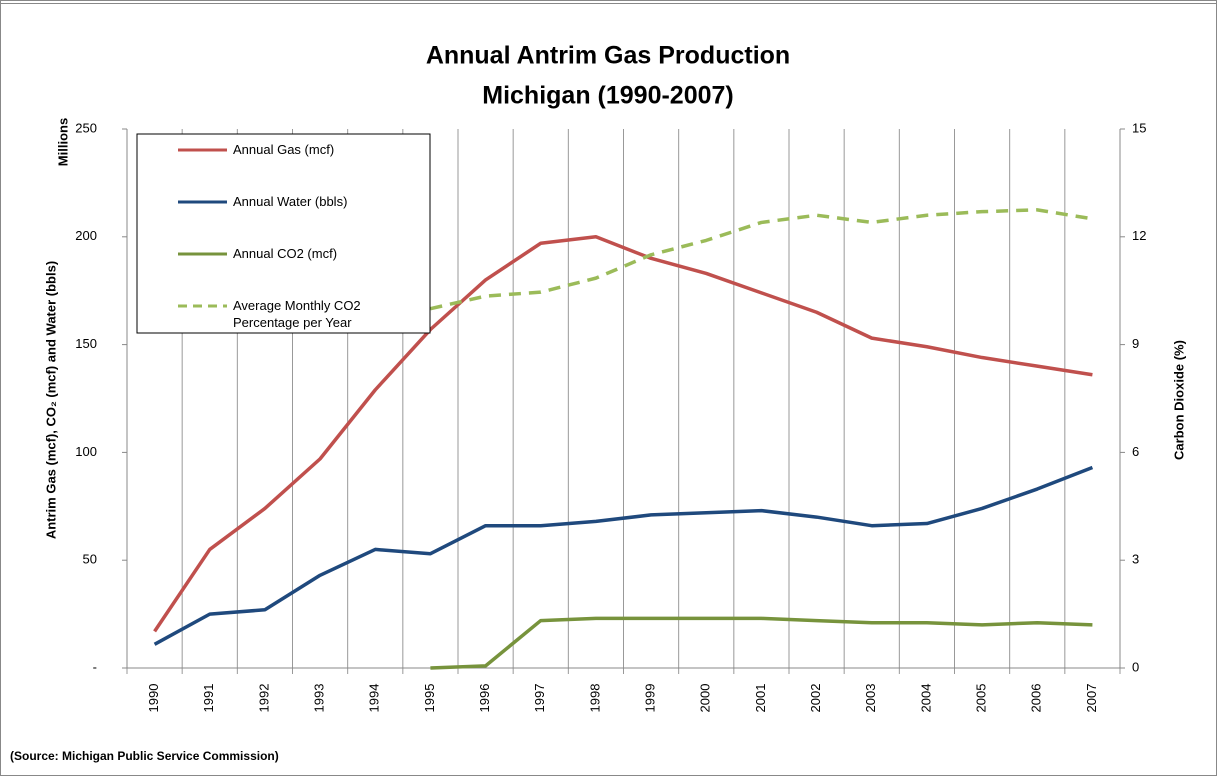 The height and width of the screenshot is (776, 1217). Describe the element at coordinates (650, 698) in the screenshot. I see `x-tick-label: 1999` at that location.